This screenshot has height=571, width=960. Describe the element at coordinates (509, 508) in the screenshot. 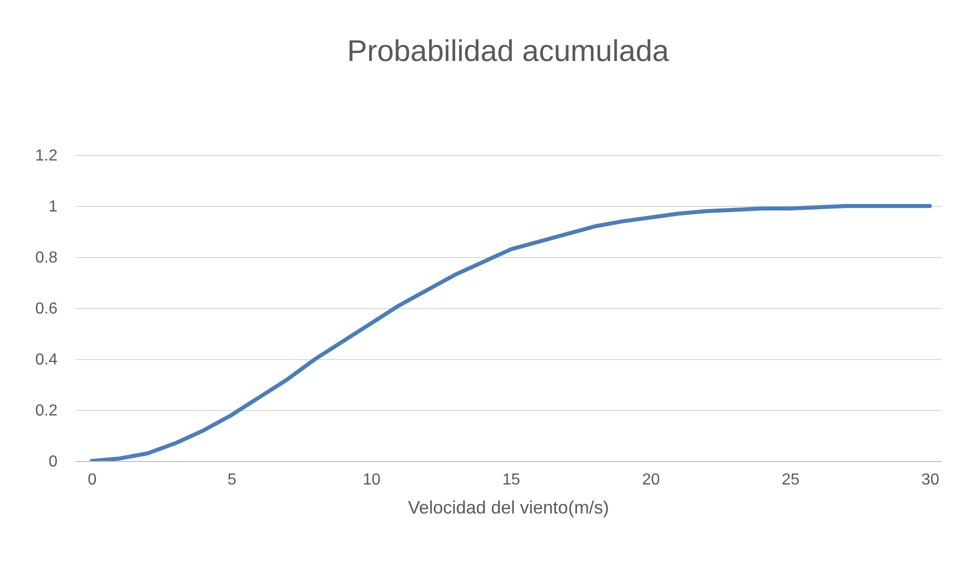

I see `x-axis-title: Velocidad del viento(m/s)` at that location.